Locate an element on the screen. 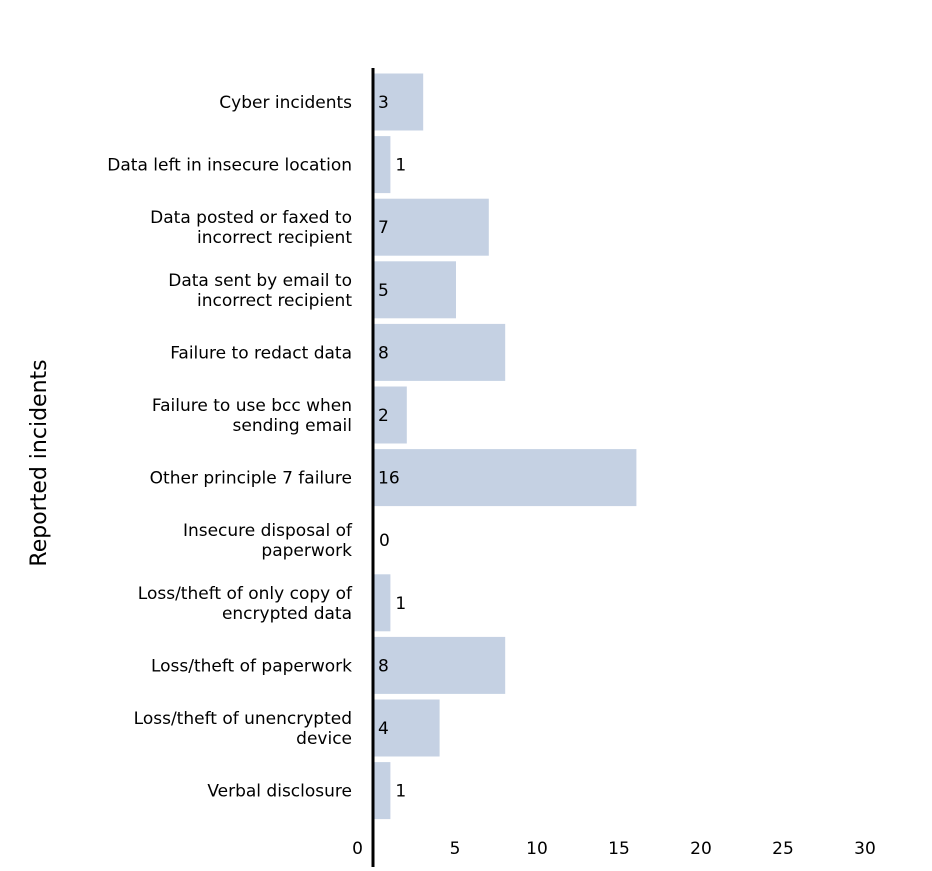 This screenshot has height=871, width=932. category-label-line: device is located at coordinates (324, 739).